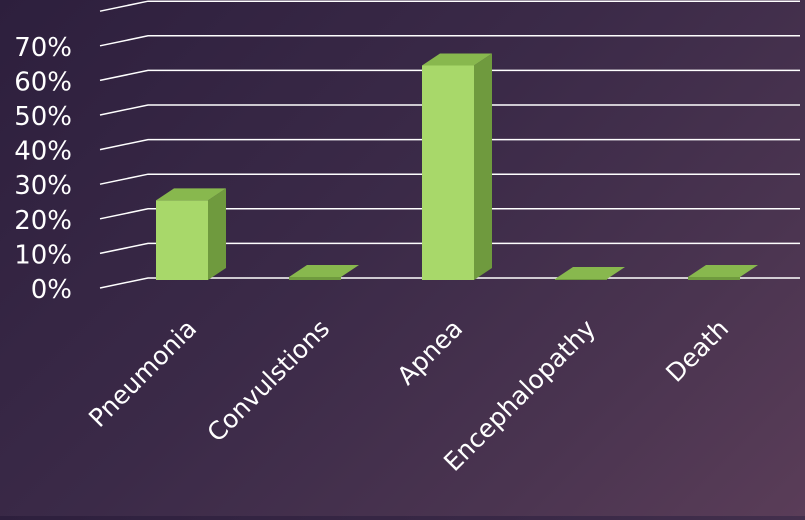  I want to click on y-tick-label: 0%, so click(51, 290).